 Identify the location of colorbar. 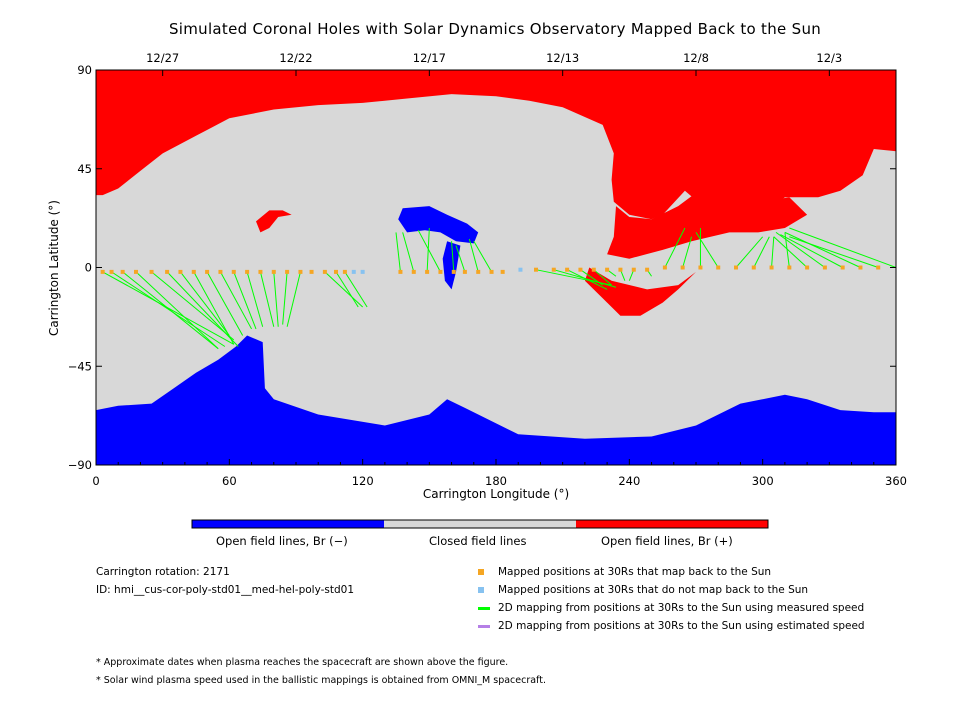
(480, 524).